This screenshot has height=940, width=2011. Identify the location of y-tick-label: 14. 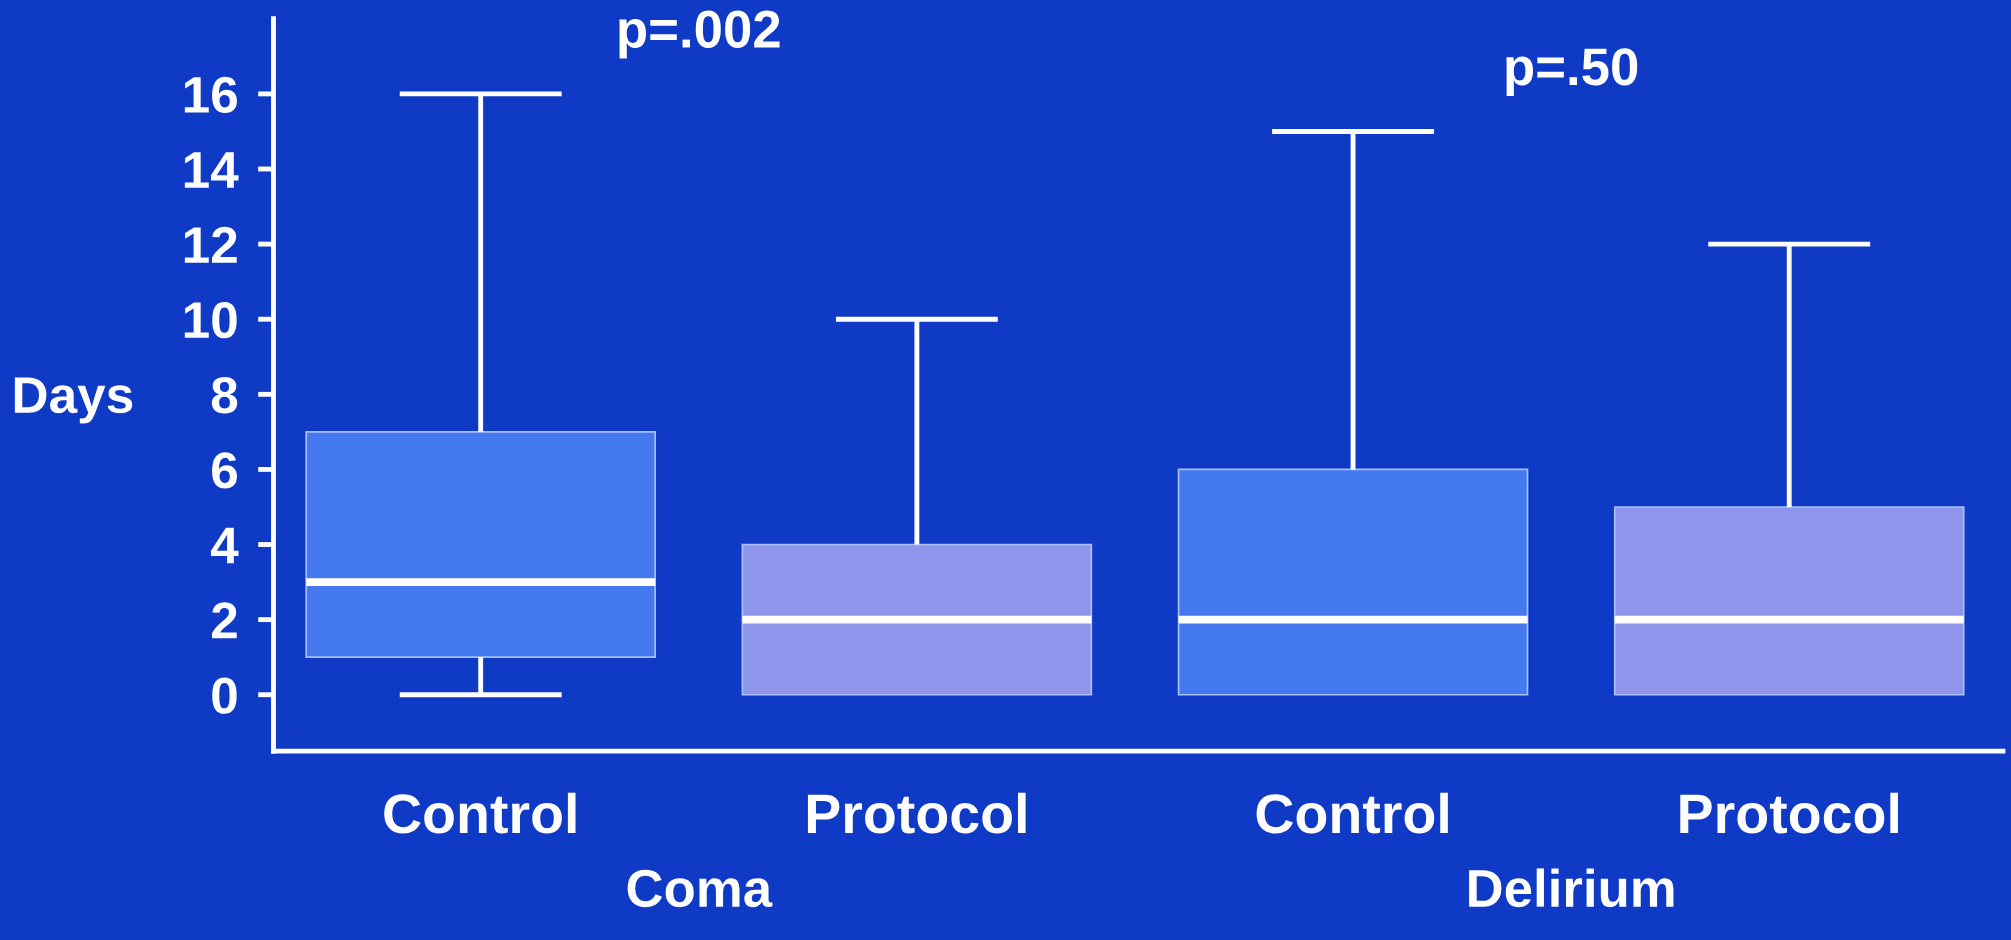
(211, 170).